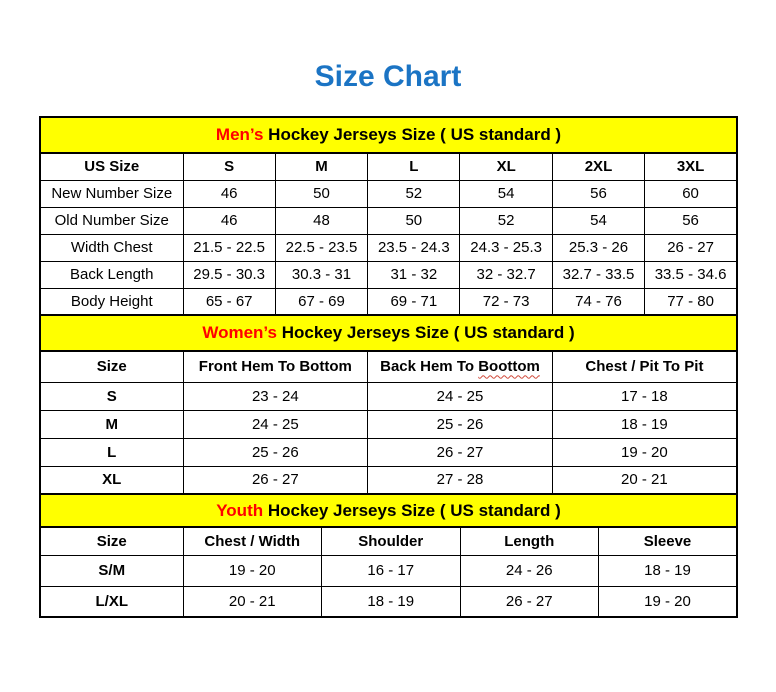 This screenshot has height=692, width=776. Describe the element at coordinates (229, 274) in the screenshot. I see `size-value-cell: 29.5 - 30.3` at that location.